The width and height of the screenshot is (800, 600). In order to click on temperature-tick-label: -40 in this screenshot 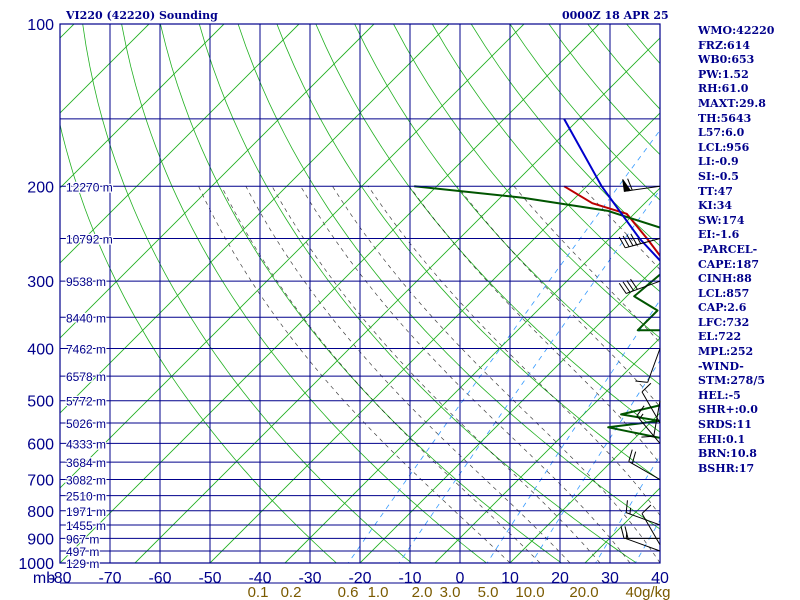, I will do `click(259, 578)`.